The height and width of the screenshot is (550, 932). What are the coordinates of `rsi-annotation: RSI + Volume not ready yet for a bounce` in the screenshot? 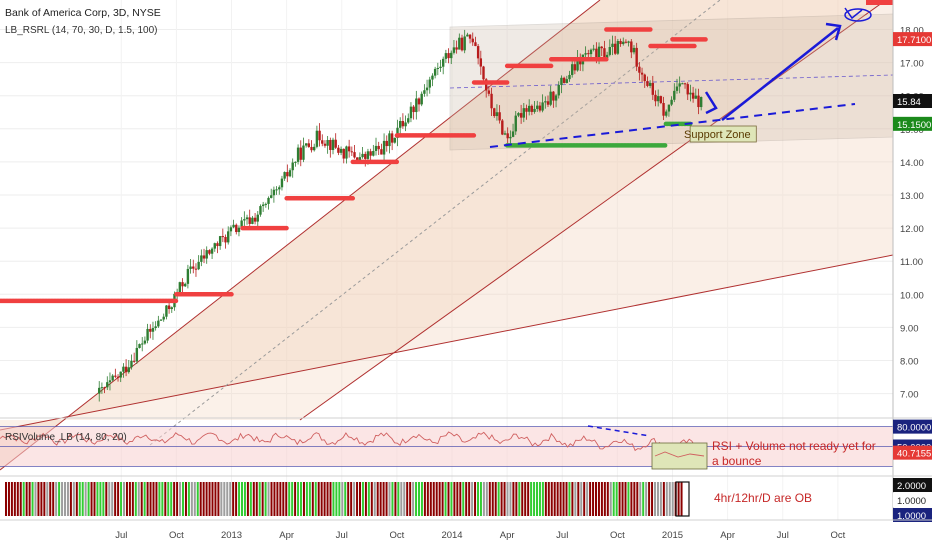 It's located at (794, 453).